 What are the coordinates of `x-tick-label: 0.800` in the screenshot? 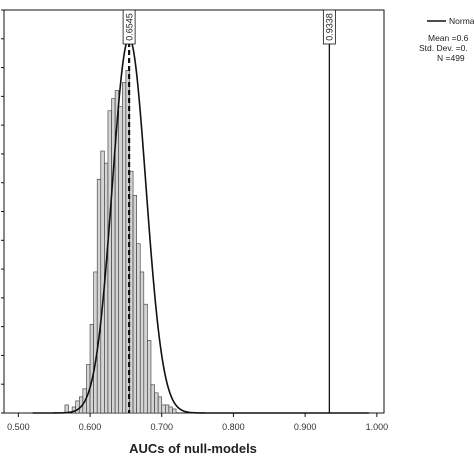 It's located at (233, 427).